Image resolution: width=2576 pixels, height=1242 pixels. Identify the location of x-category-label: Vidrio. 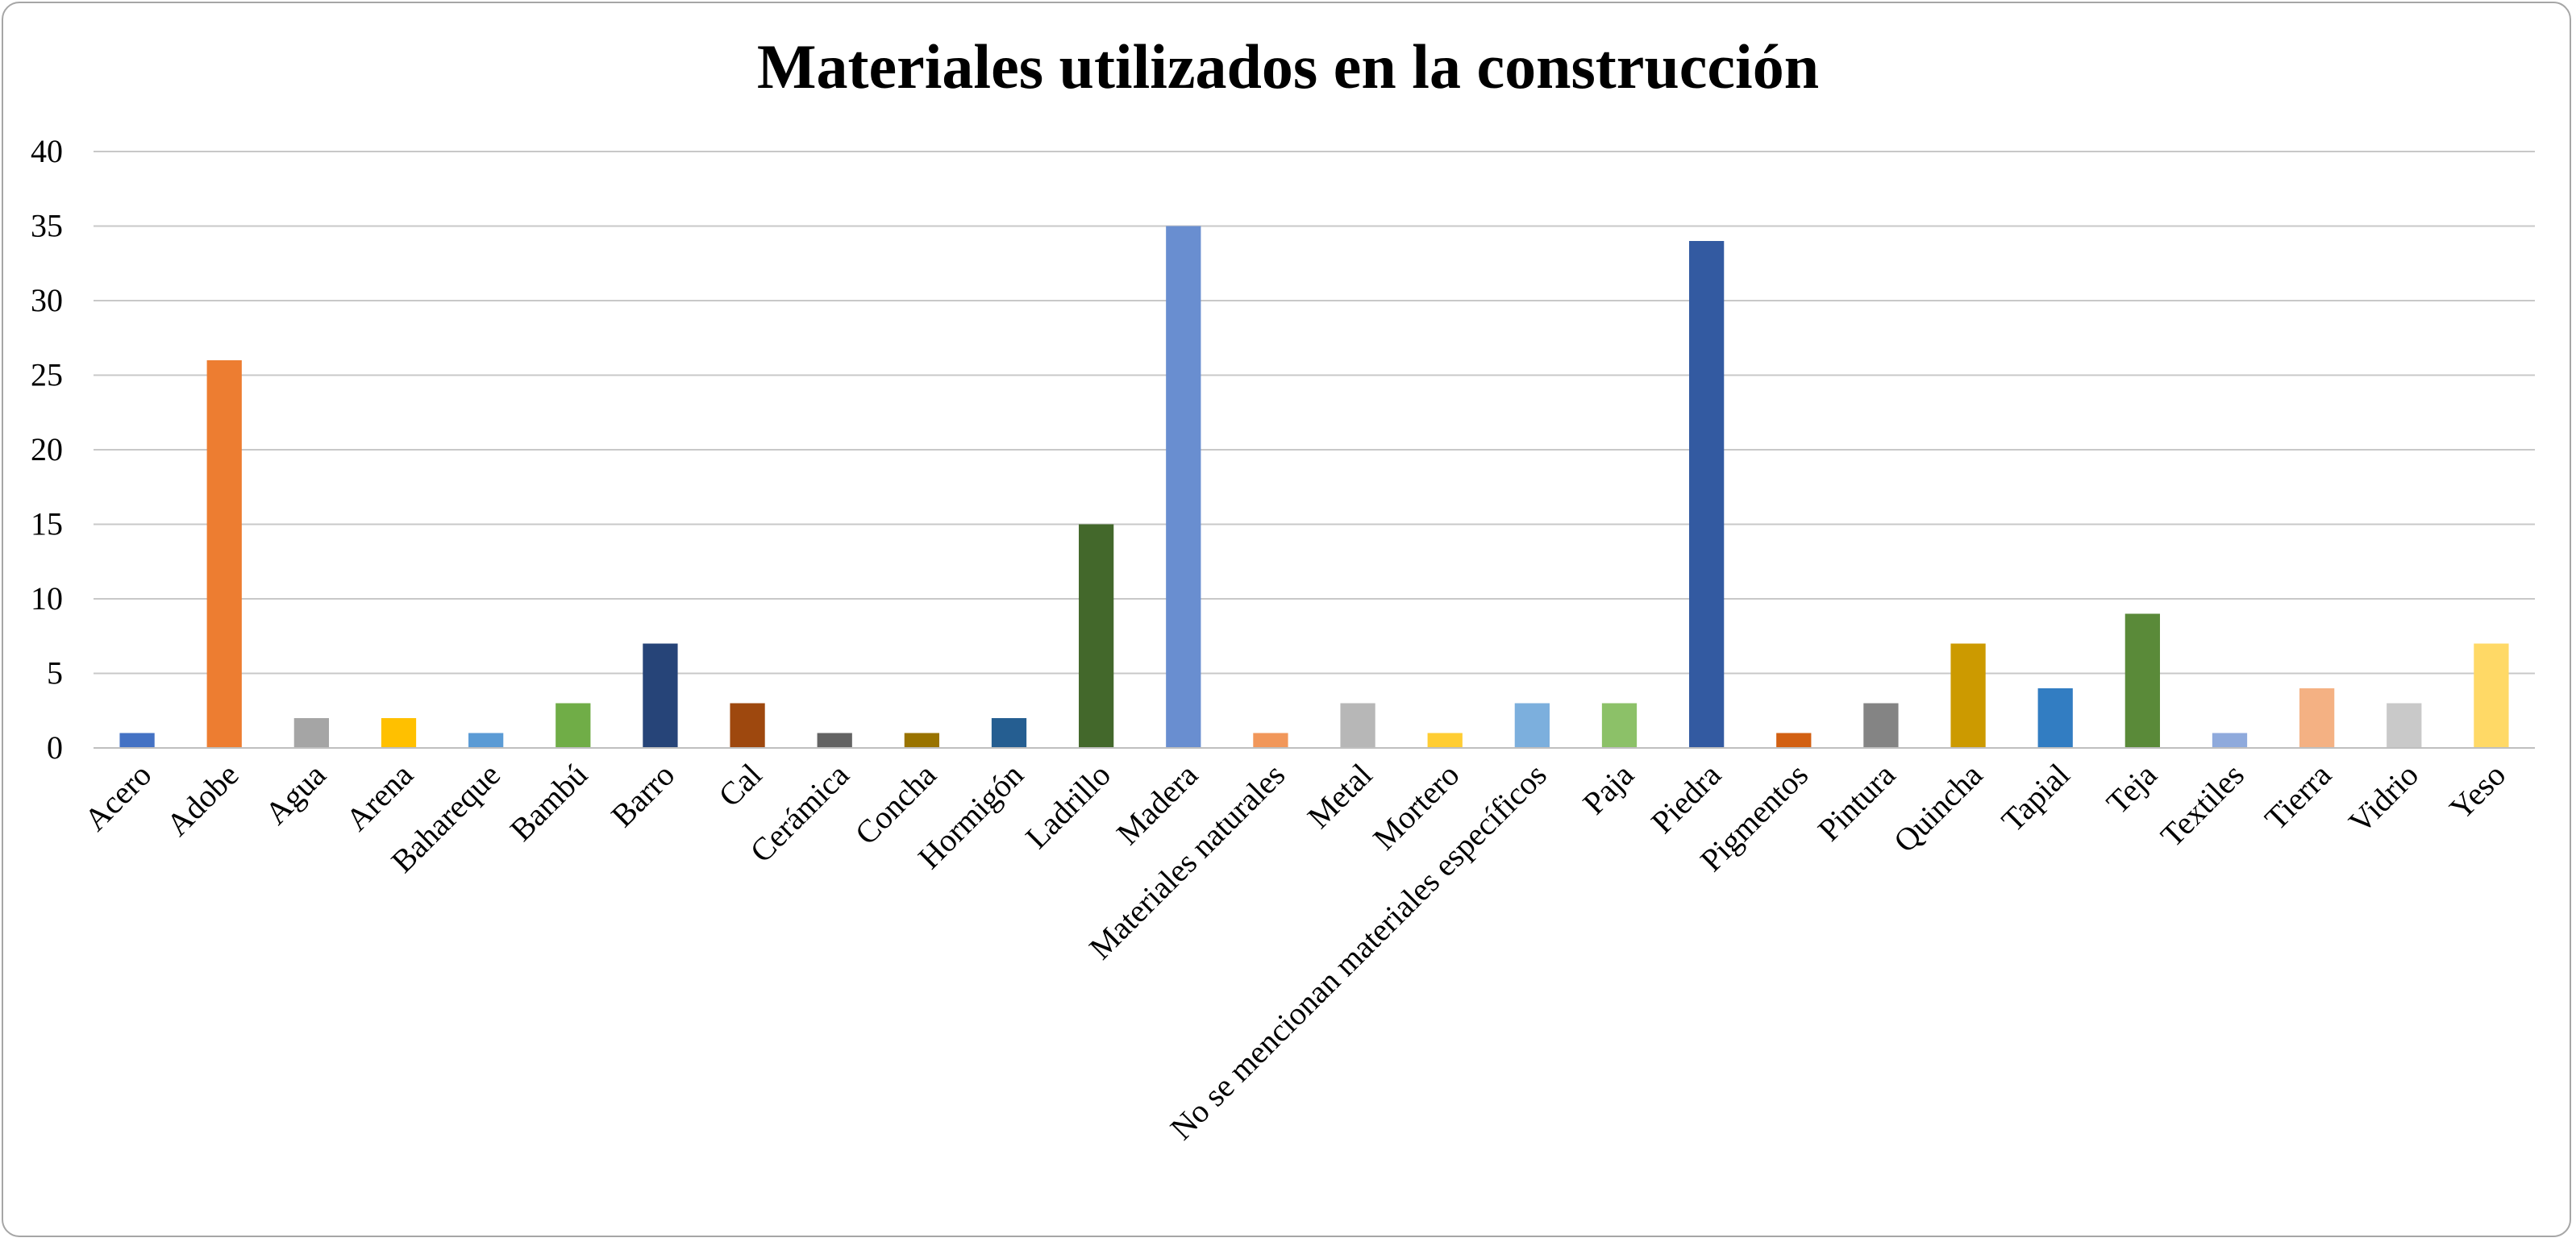
(2383, 799).